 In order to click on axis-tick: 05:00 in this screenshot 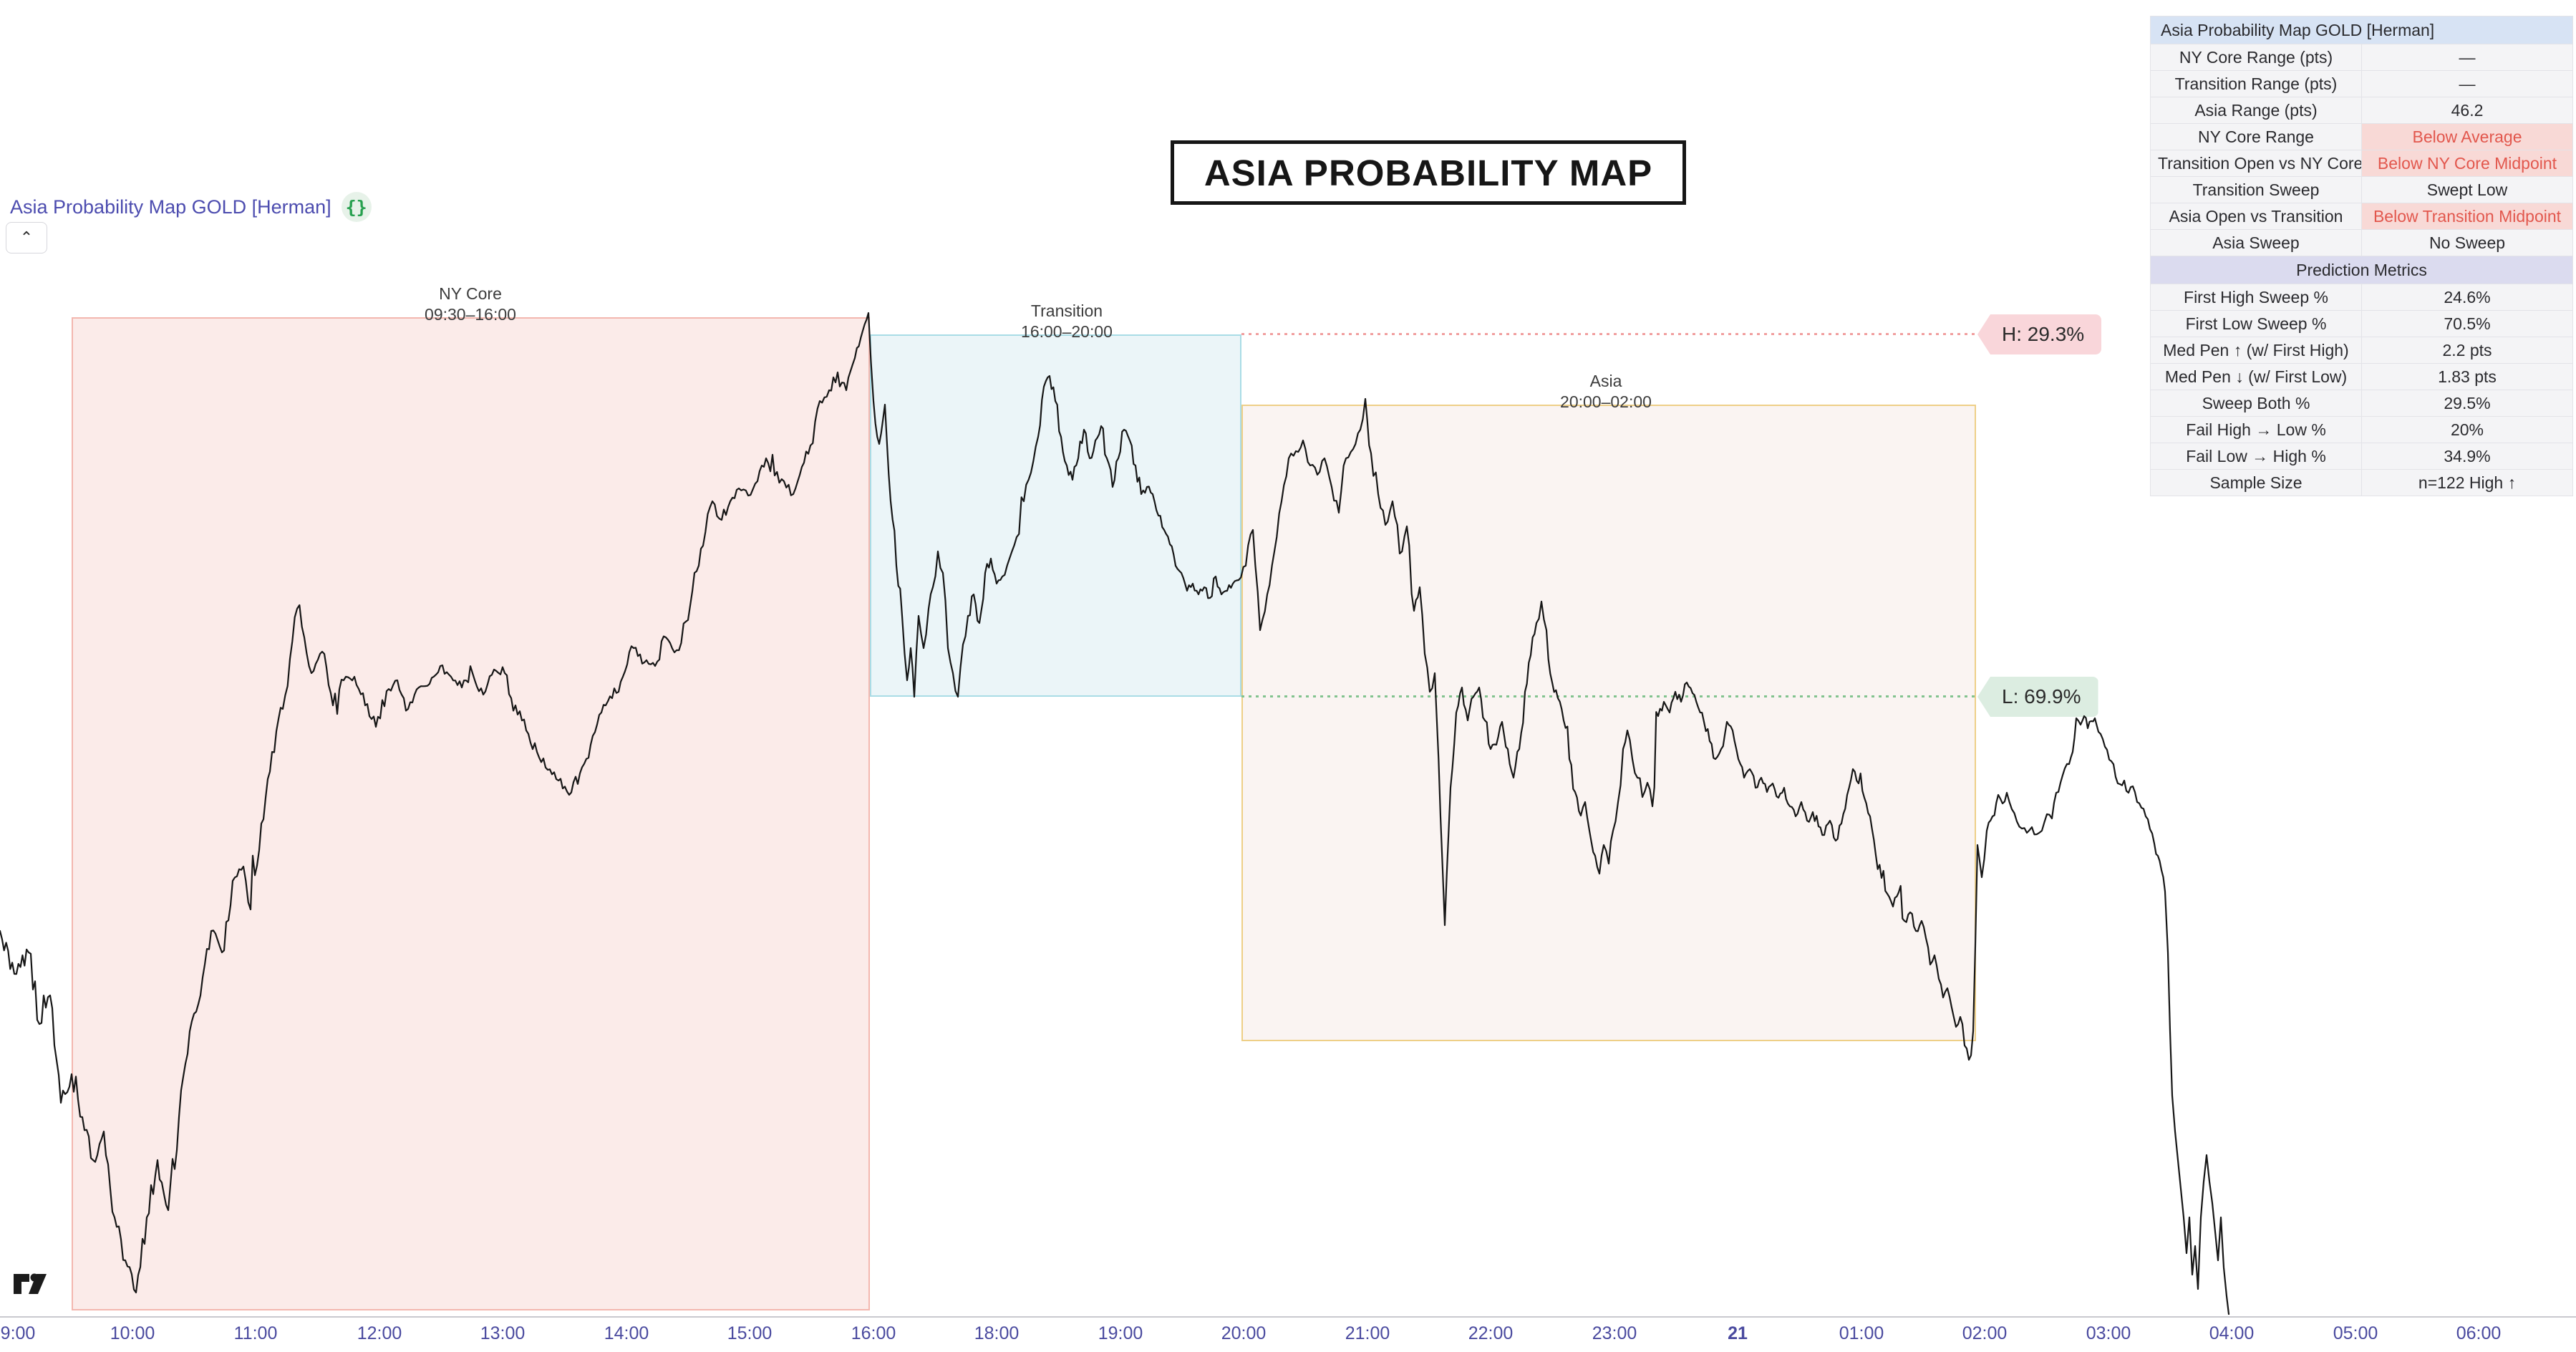, I will do `click(2355, 1333)`.